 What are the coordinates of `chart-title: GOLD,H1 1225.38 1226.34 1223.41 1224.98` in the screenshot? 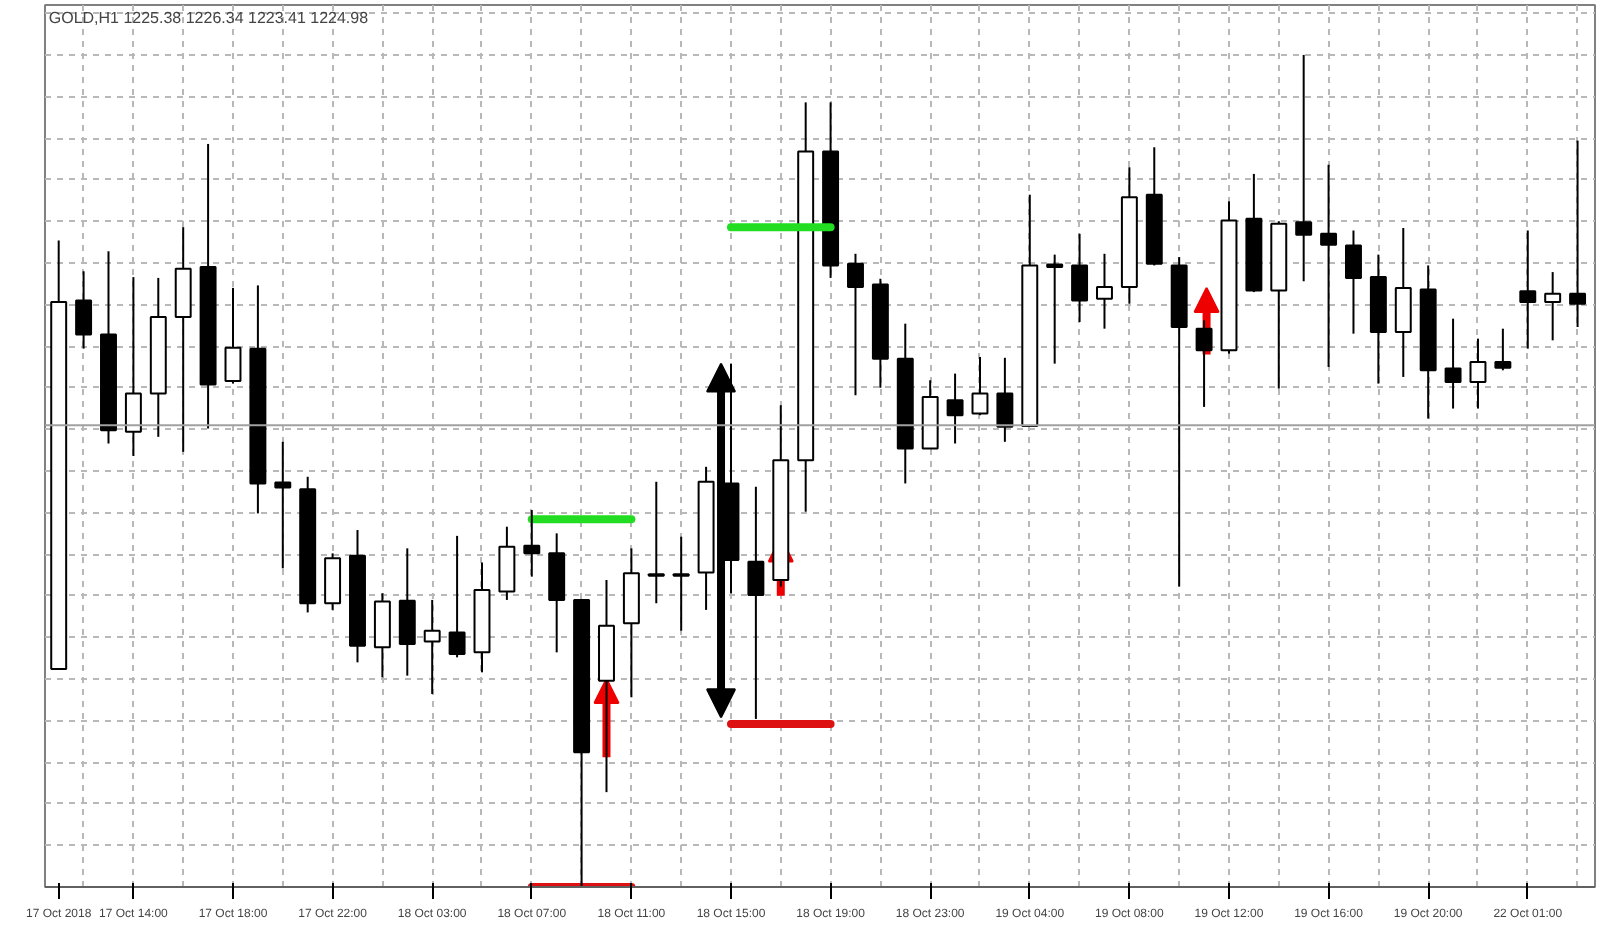 It's located at (209, 18).